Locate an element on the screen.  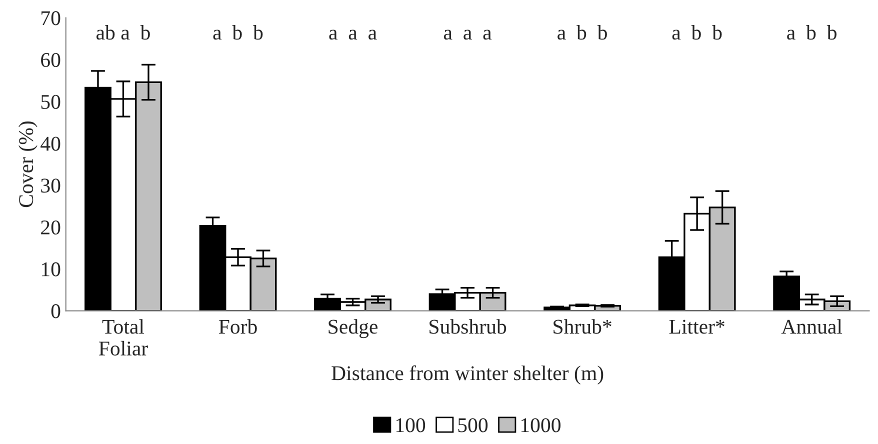
y-tick-label: 20 is located at coordinates (50, 227).